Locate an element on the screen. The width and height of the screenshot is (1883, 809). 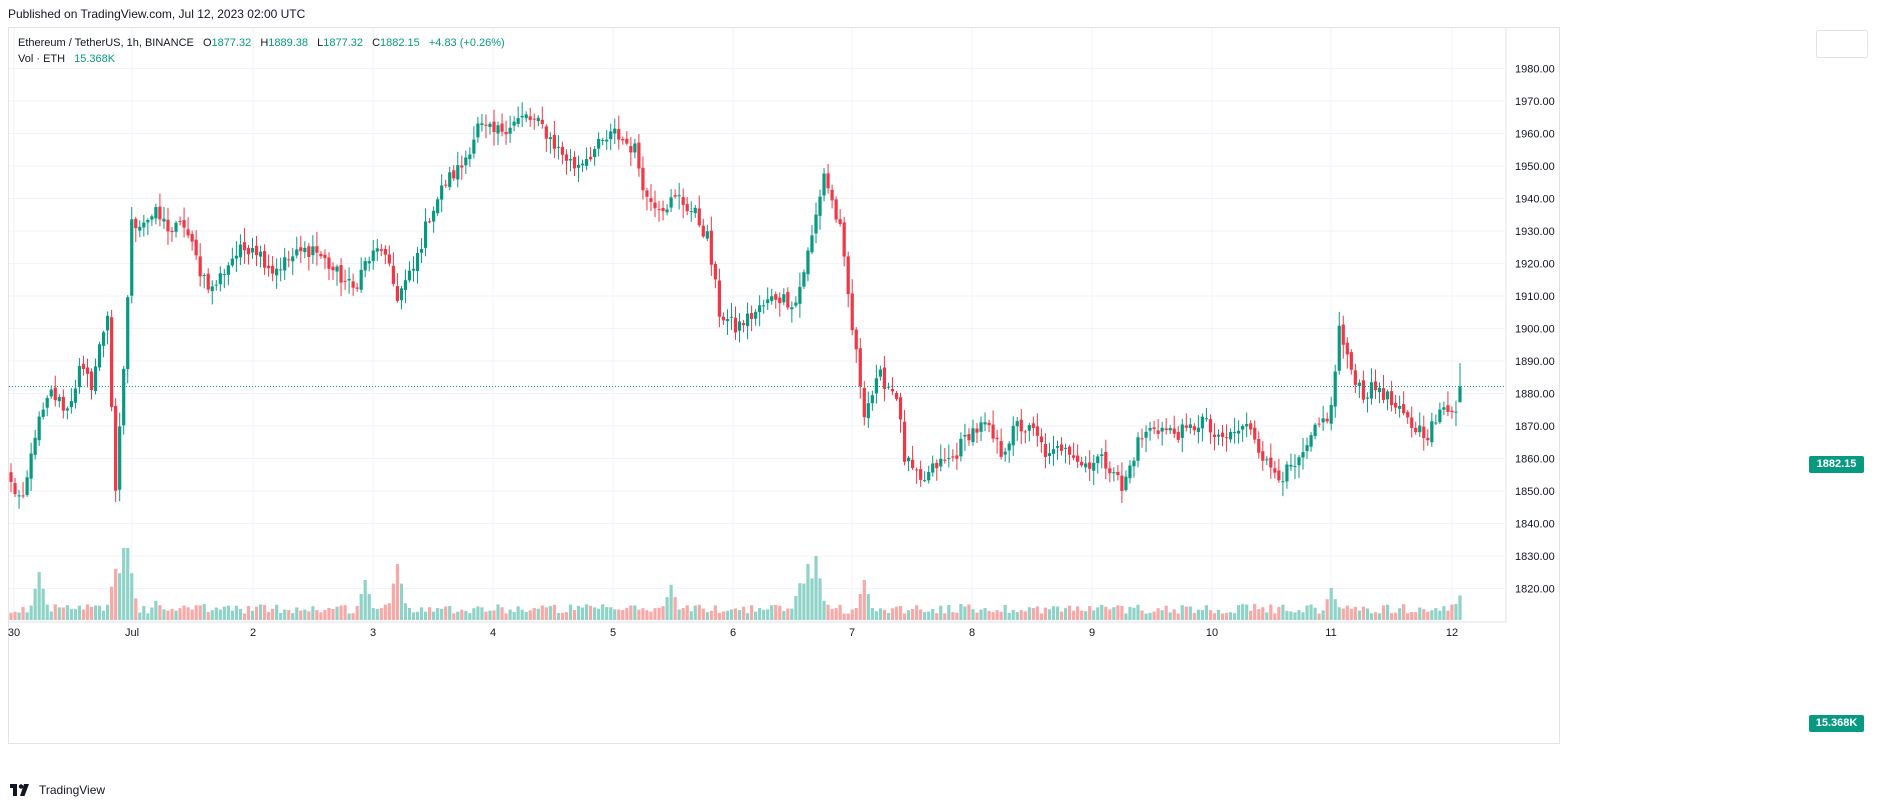
x-tick-label: 9 is located at coordinates (1092, 633).